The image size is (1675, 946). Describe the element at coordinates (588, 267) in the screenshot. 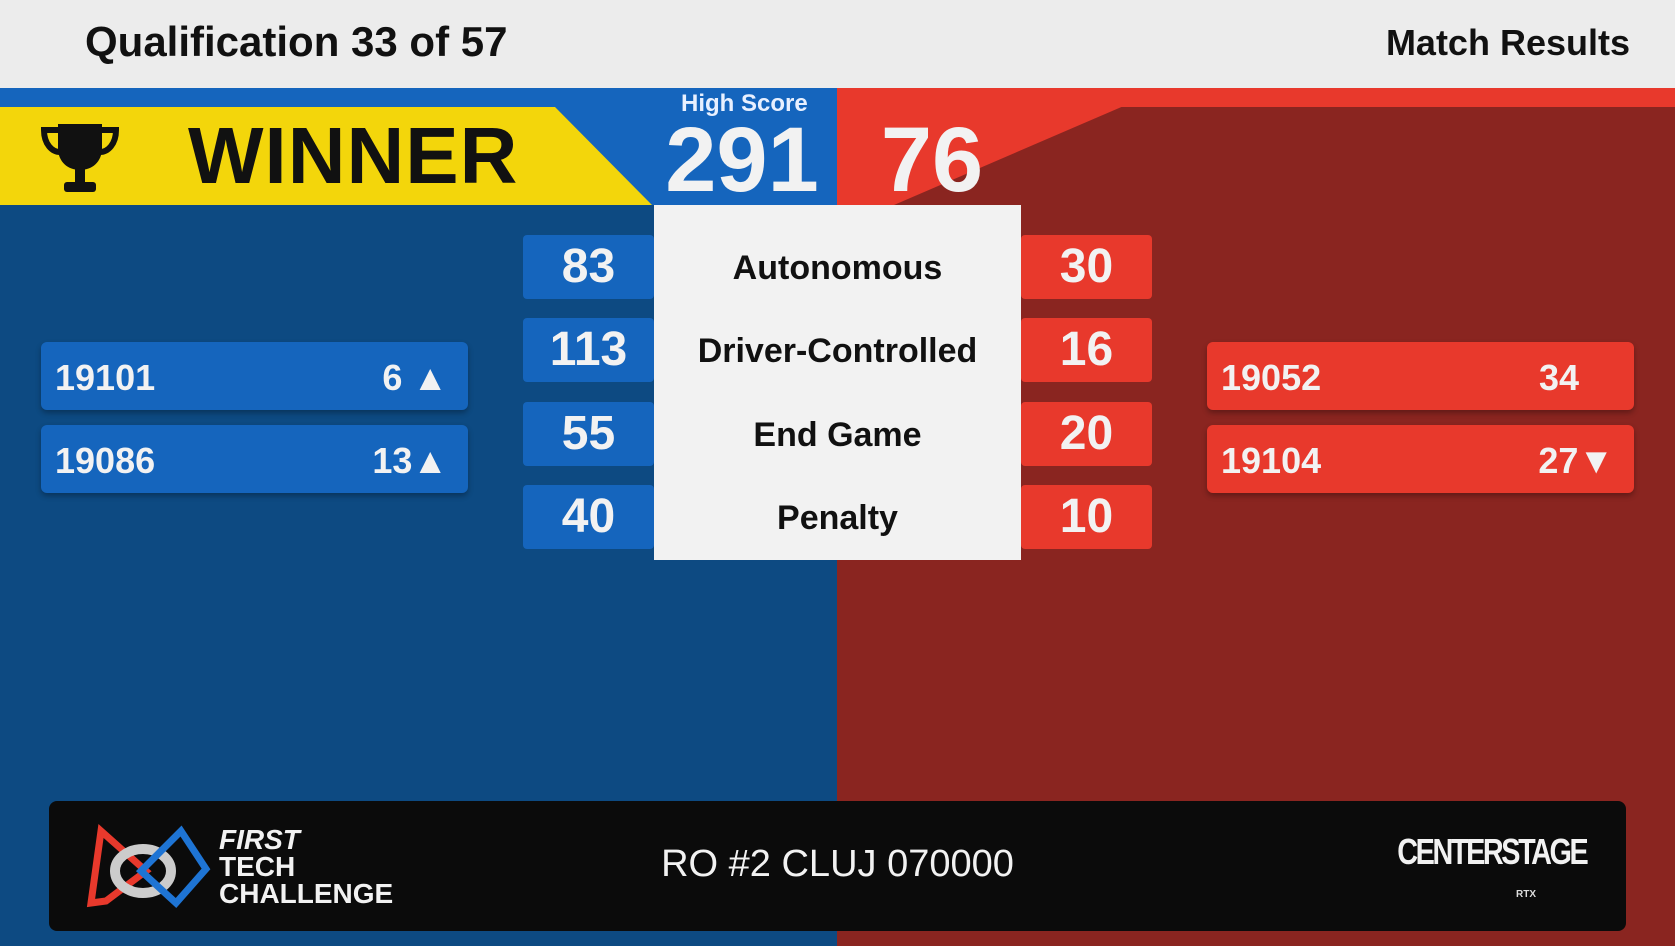

I see `blue-autonomous-score: 83` at that location.